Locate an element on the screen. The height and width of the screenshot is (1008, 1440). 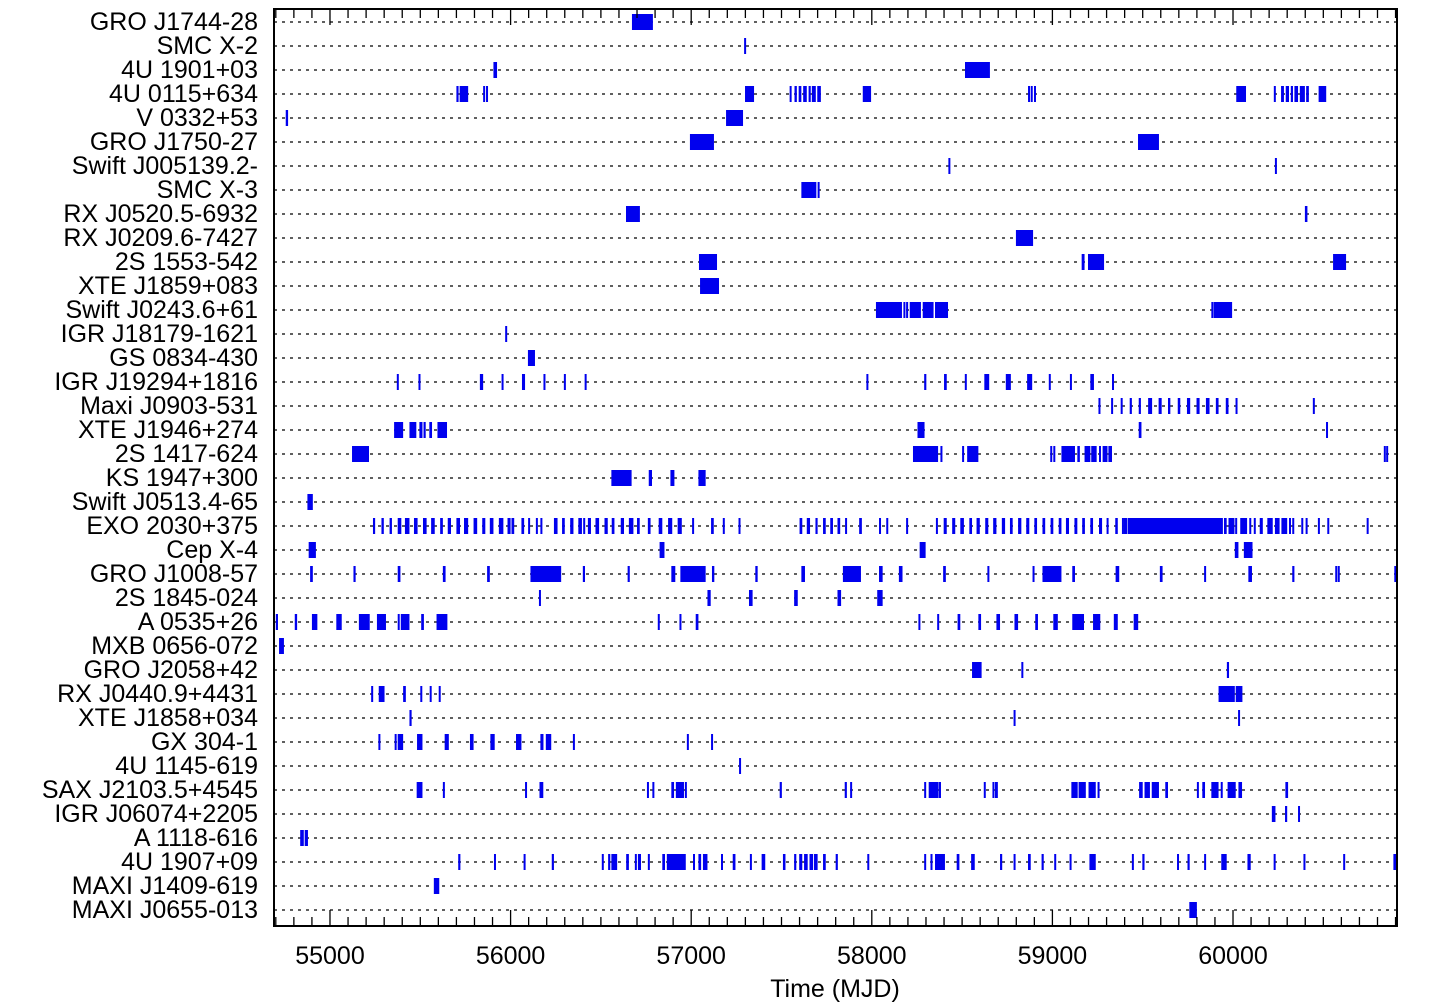
source-label: GS 0834-430 is located at coordinates (183, 358).